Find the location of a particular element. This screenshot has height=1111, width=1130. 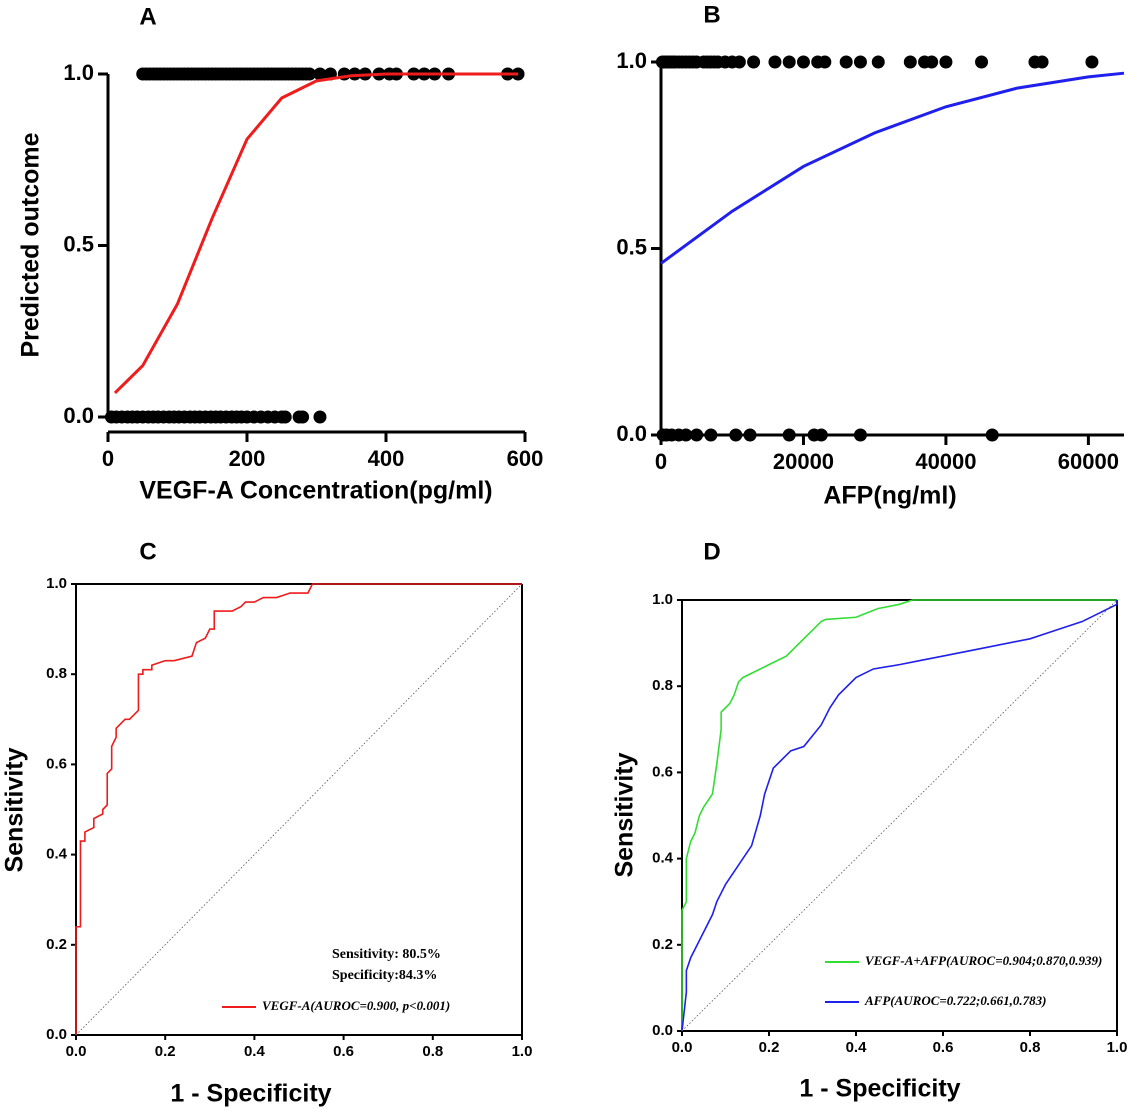

x-tick-label: 600 is located at coordinates (525, 458).